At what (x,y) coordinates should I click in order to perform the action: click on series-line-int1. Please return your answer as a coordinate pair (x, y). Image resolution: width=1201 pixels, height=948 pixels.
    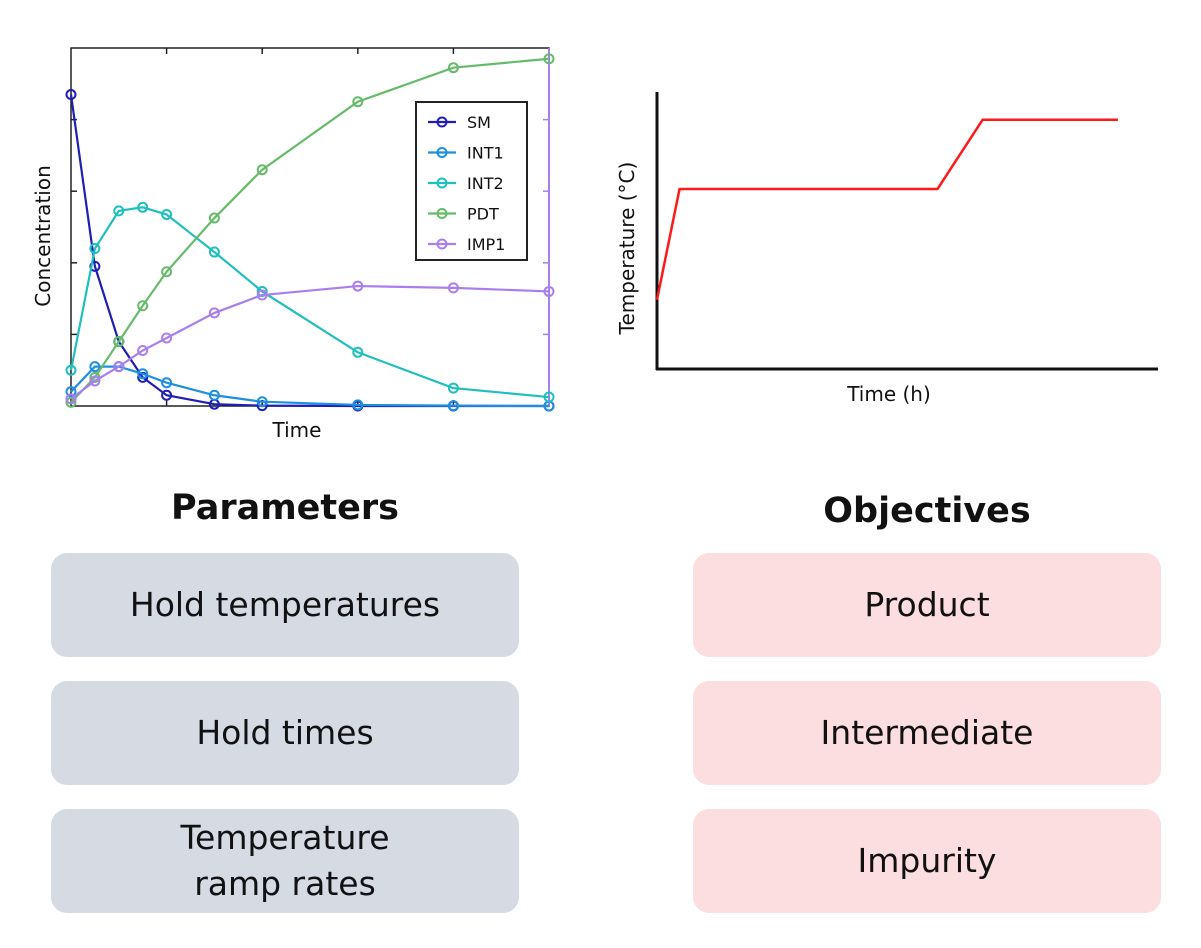
    Looking at the image, I should click on (310, 386).